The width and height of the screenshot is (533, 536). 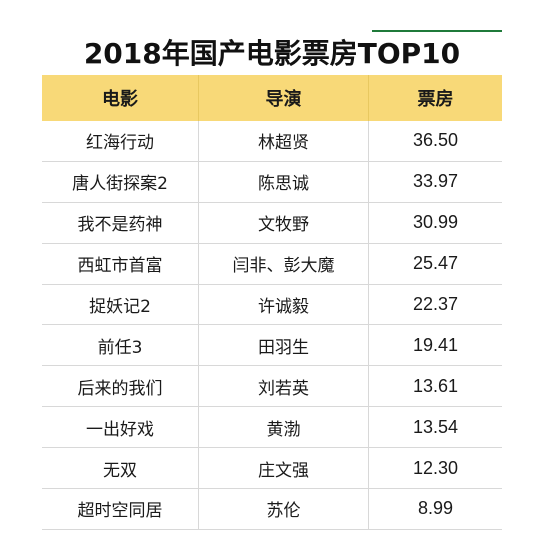 I want to click on header-movie: 电影, so click(x=120, y=98).